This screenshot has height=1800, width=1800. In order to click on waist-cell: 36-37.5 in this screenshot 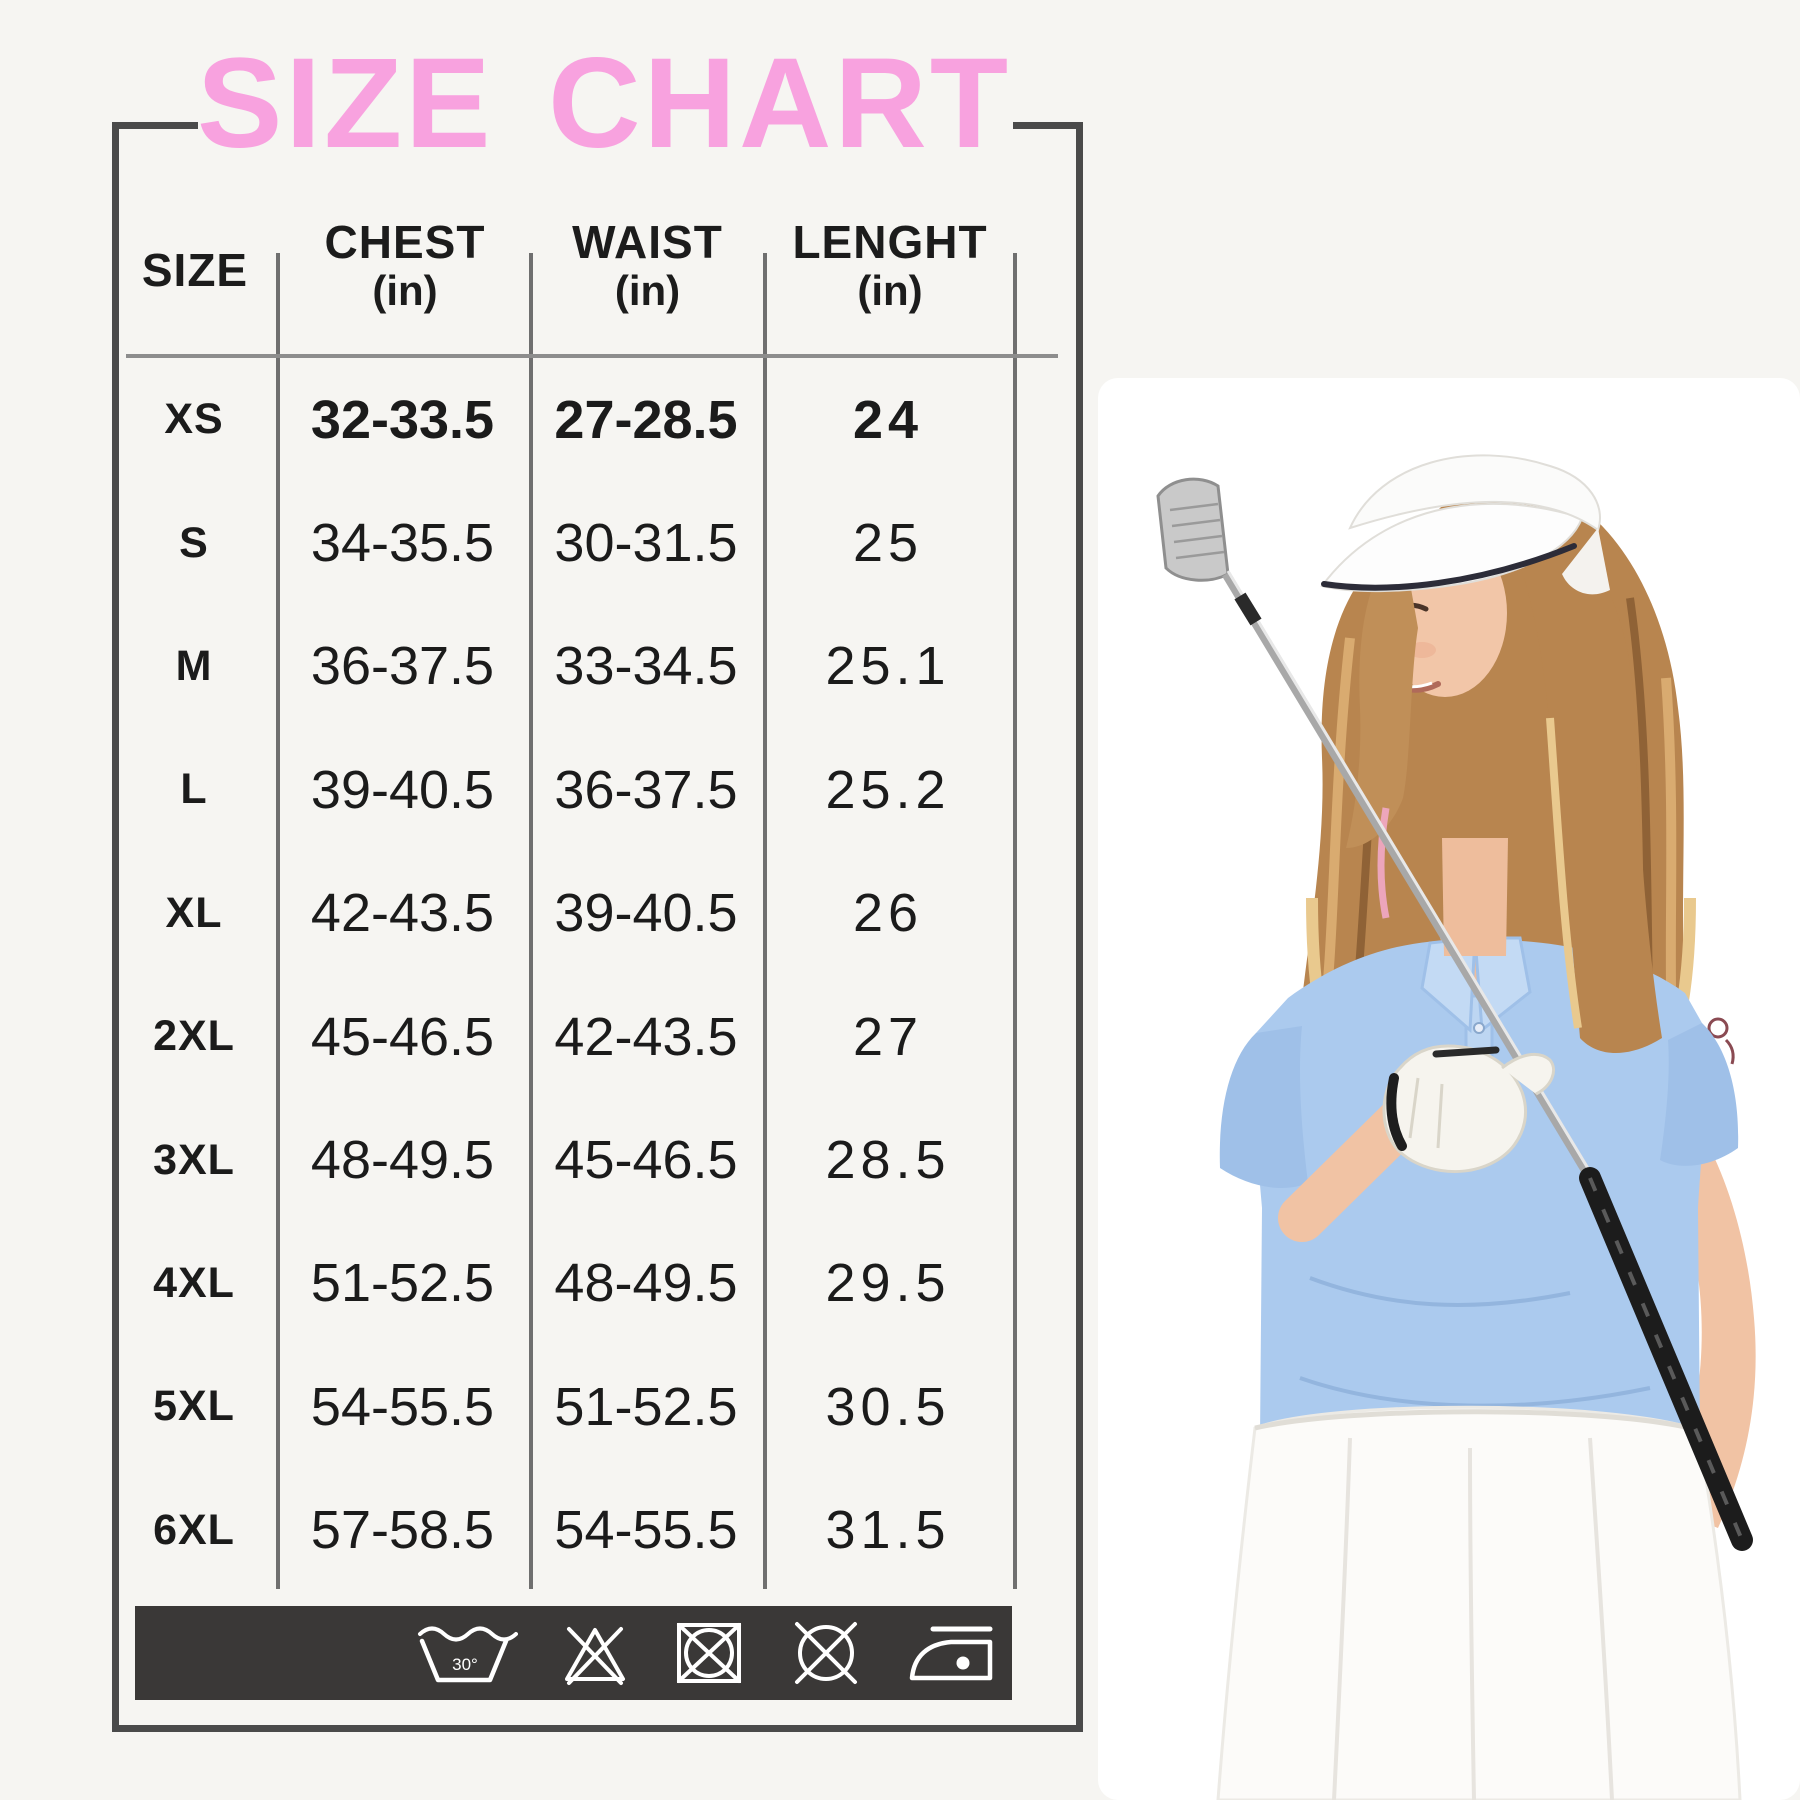, I will do `click(646, 789)`.